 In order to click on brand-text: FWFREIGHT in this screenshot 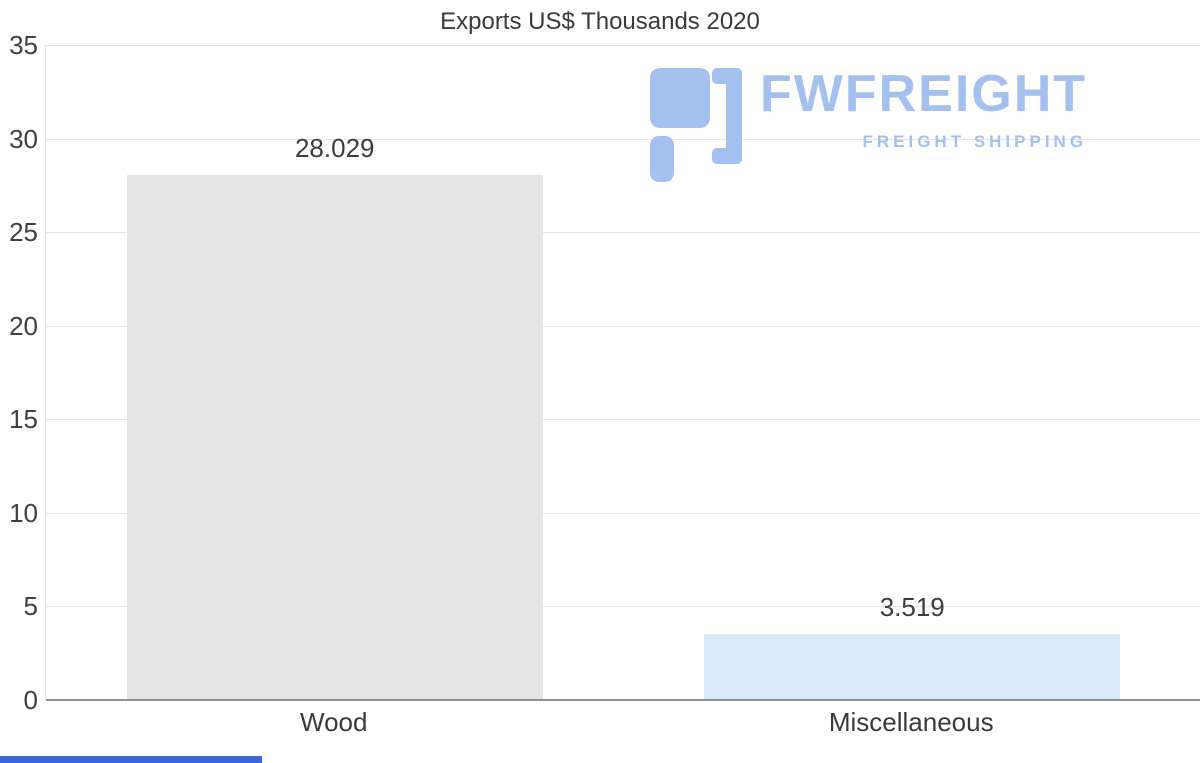, I will do `click(924, 94)`.